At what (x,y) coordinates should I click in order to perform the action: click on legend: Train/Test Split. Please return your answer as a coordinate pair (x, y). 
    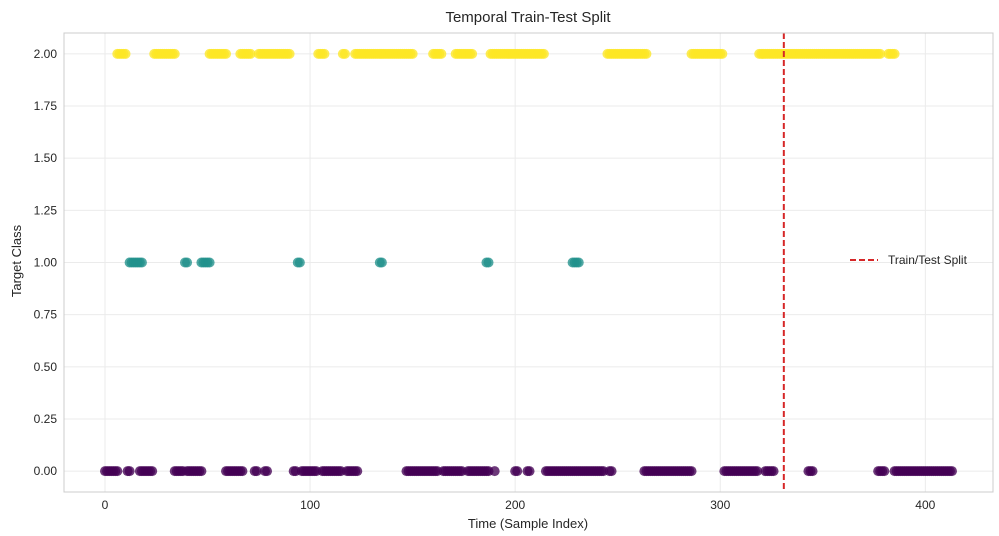
    Looking at the image, I should click on (909, 260).